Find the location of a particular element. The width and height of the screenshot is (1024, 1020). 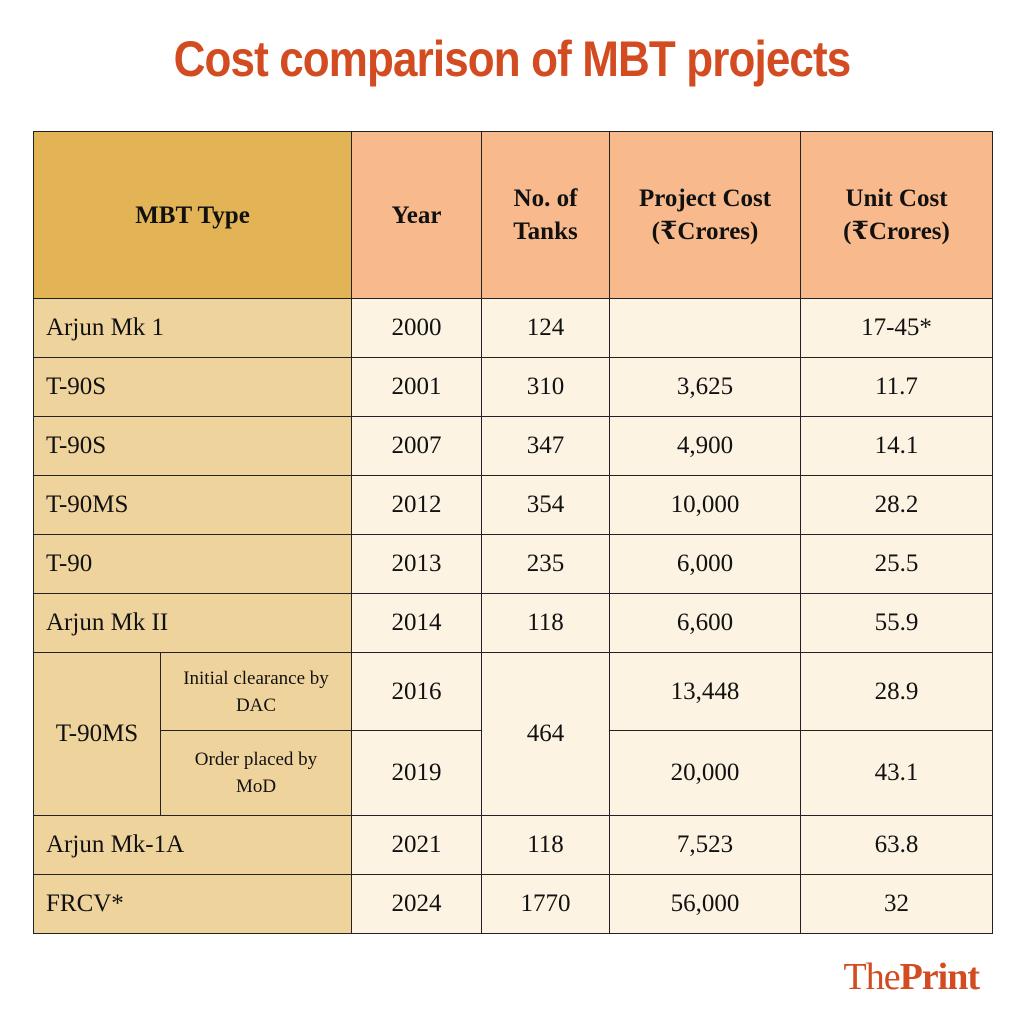

cell-unit: 55.9 is located at coordinates (896, 623).